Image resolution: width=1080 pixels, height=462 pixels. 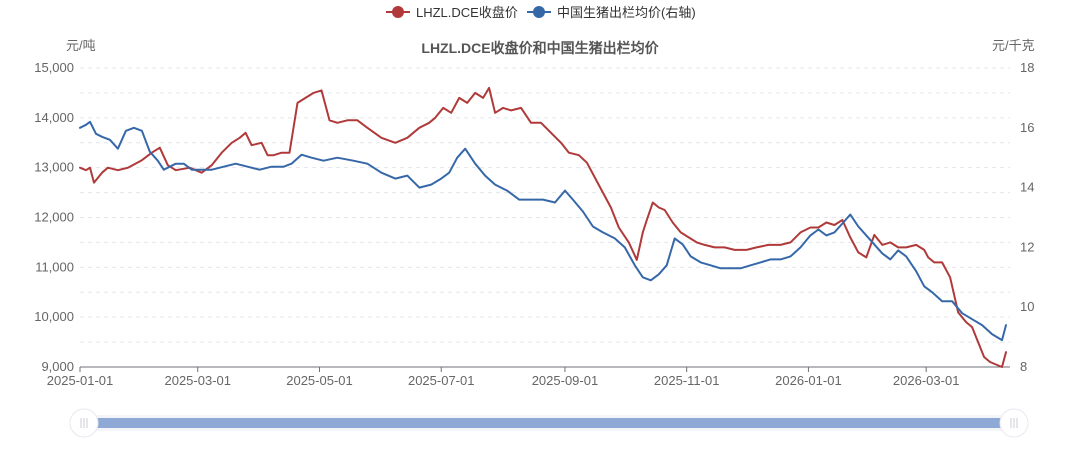 What do you see at coordinates (687, 380) in the screenshot?
I see `x-tick-label: 2025-11-01` at bounding box center [687, 380].